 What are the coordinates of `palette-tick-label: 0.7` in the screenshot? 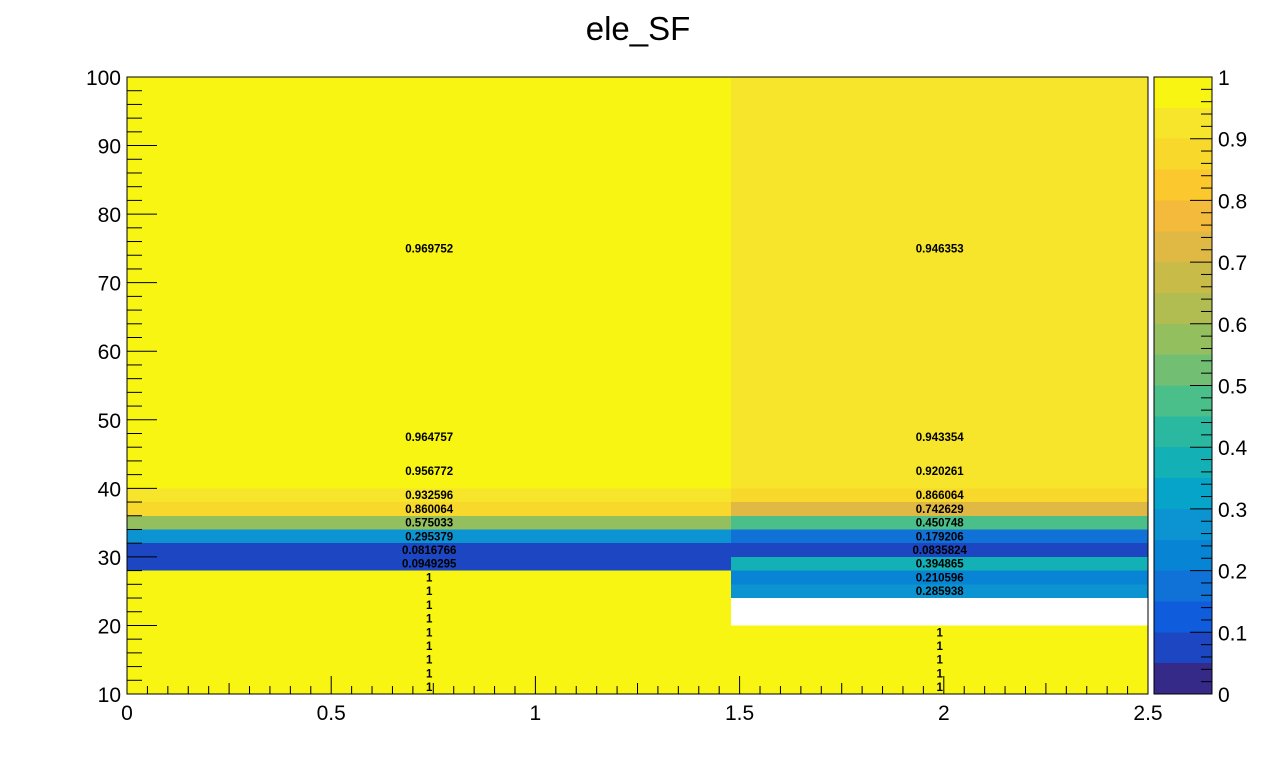 It's located at (1232, 263).